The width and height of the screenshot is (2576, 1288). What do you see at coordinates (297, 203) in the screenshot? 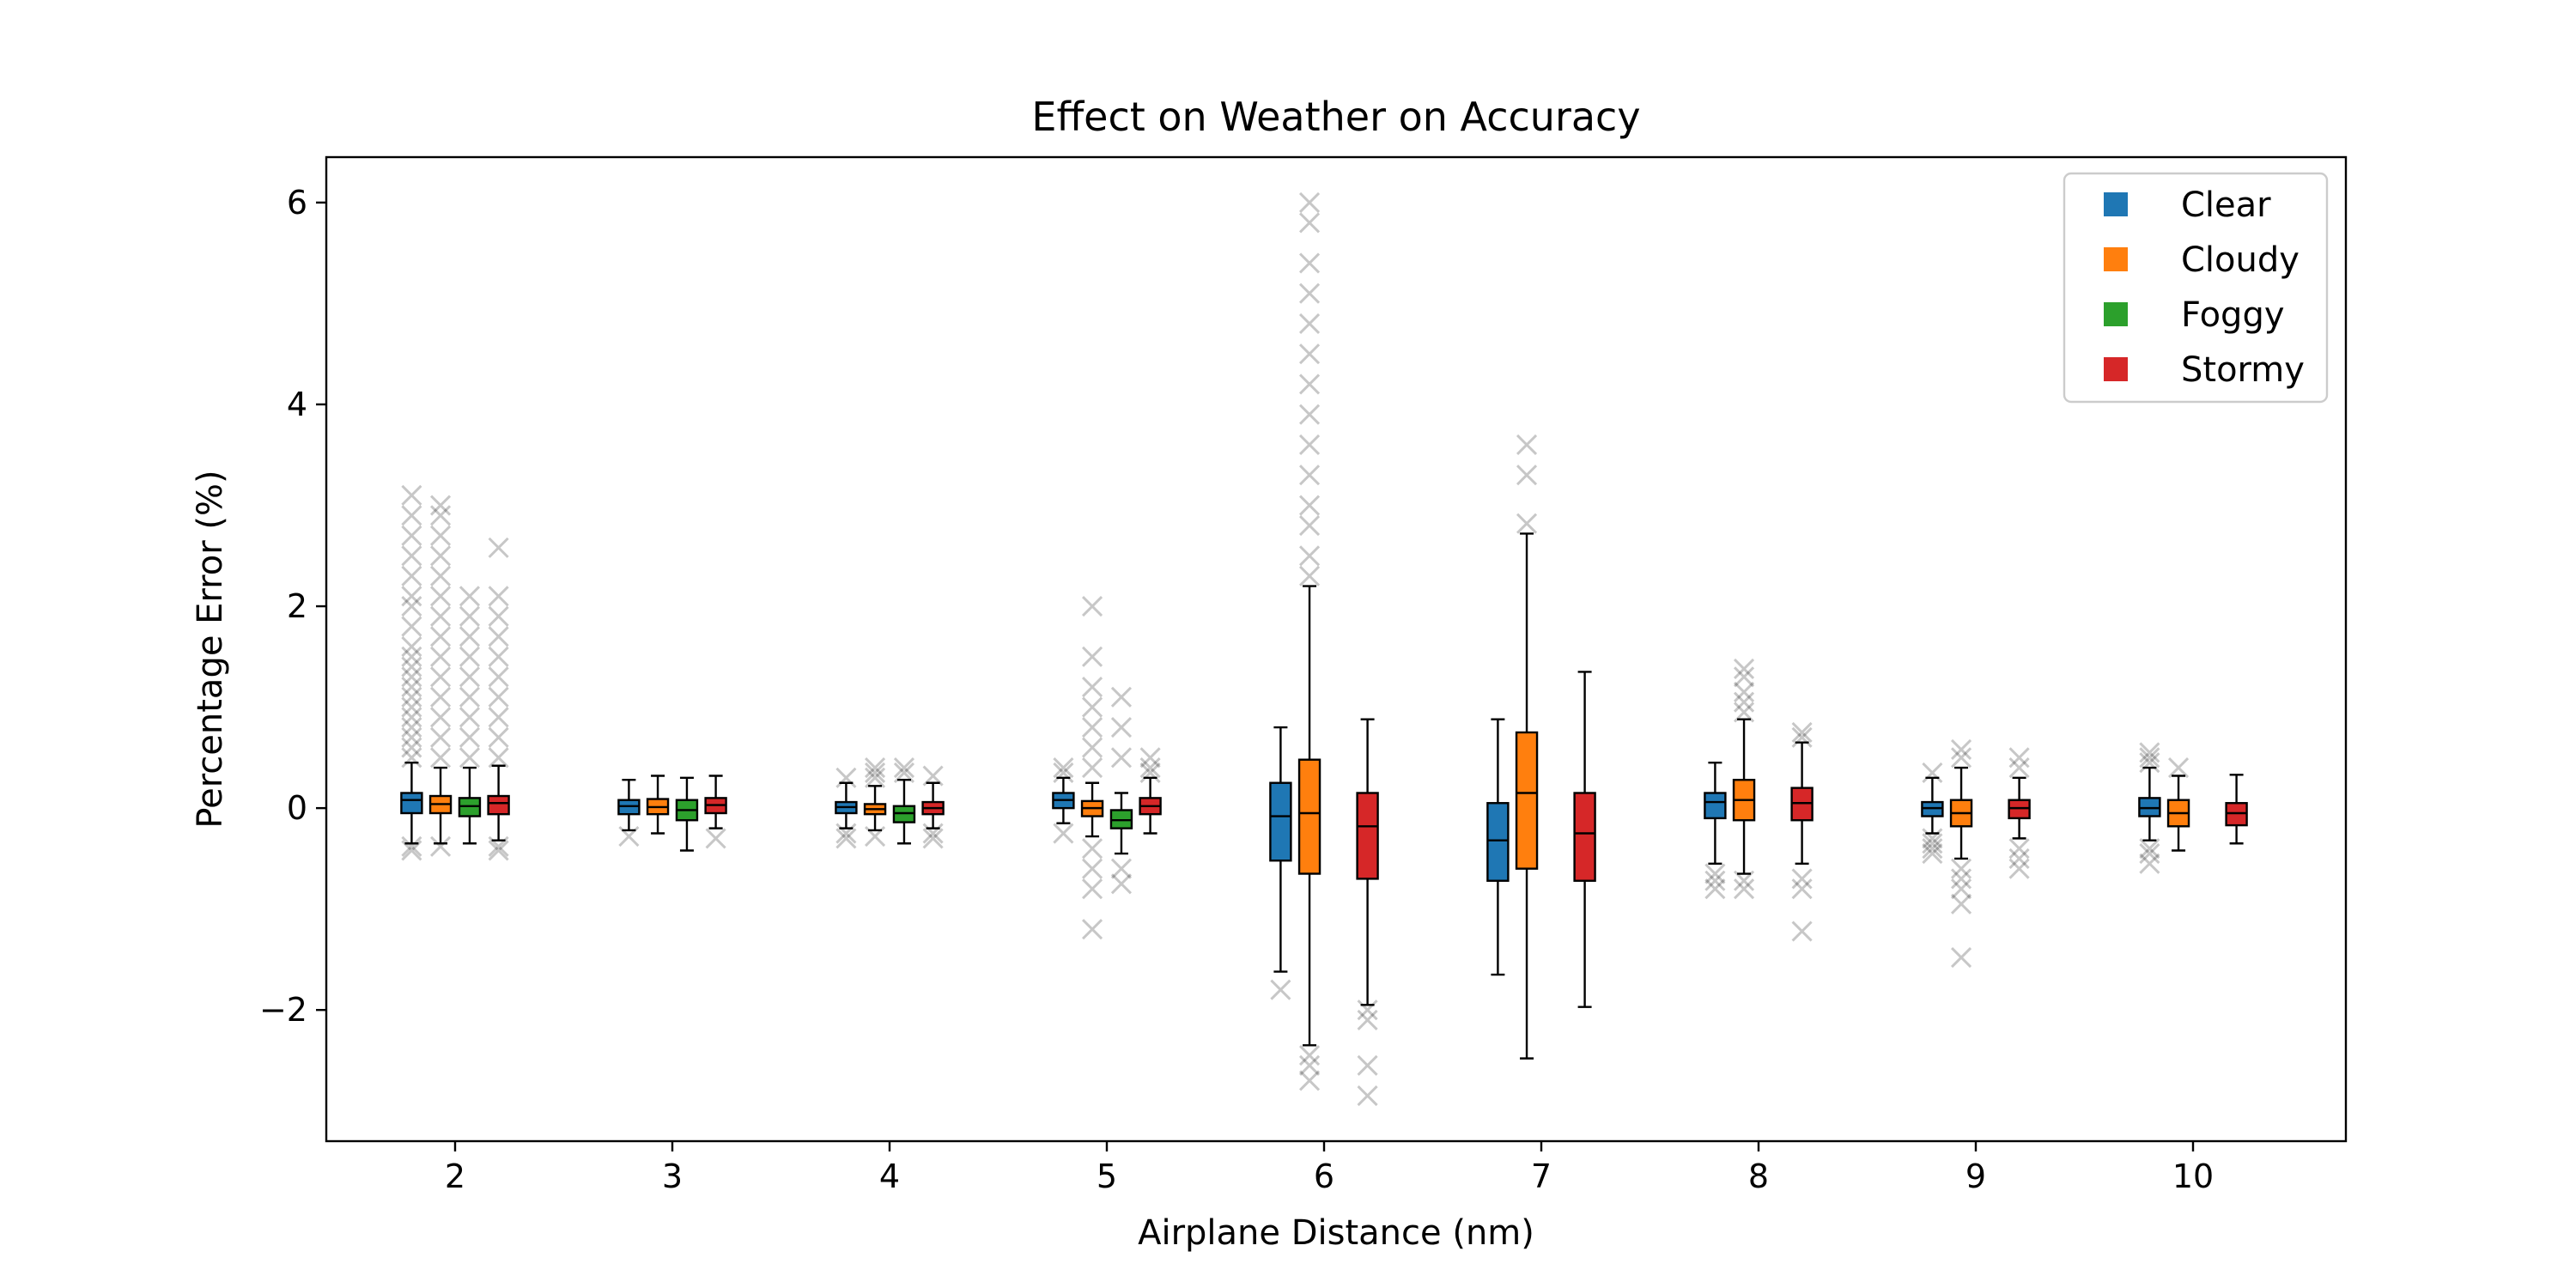
I see `y-tick-label: 6` at bounding box center [297, 203].